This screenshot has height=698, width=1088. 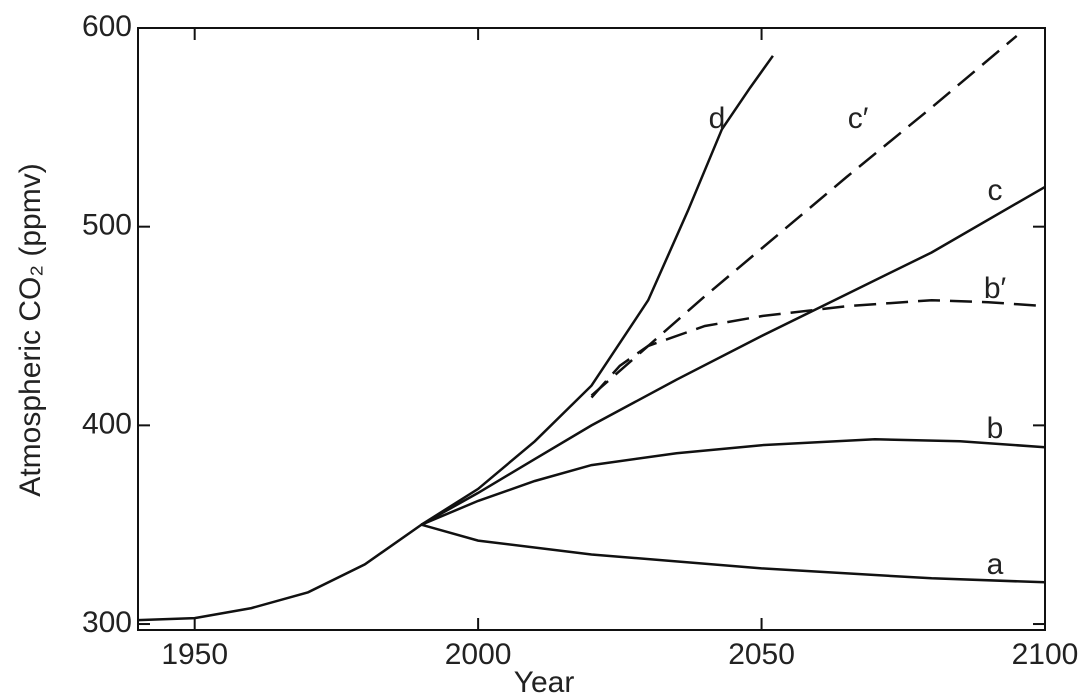 What do you see at coordinates (995, 428) in the screenshot?
I see `series-label: b` at bounding box center [995, 428].